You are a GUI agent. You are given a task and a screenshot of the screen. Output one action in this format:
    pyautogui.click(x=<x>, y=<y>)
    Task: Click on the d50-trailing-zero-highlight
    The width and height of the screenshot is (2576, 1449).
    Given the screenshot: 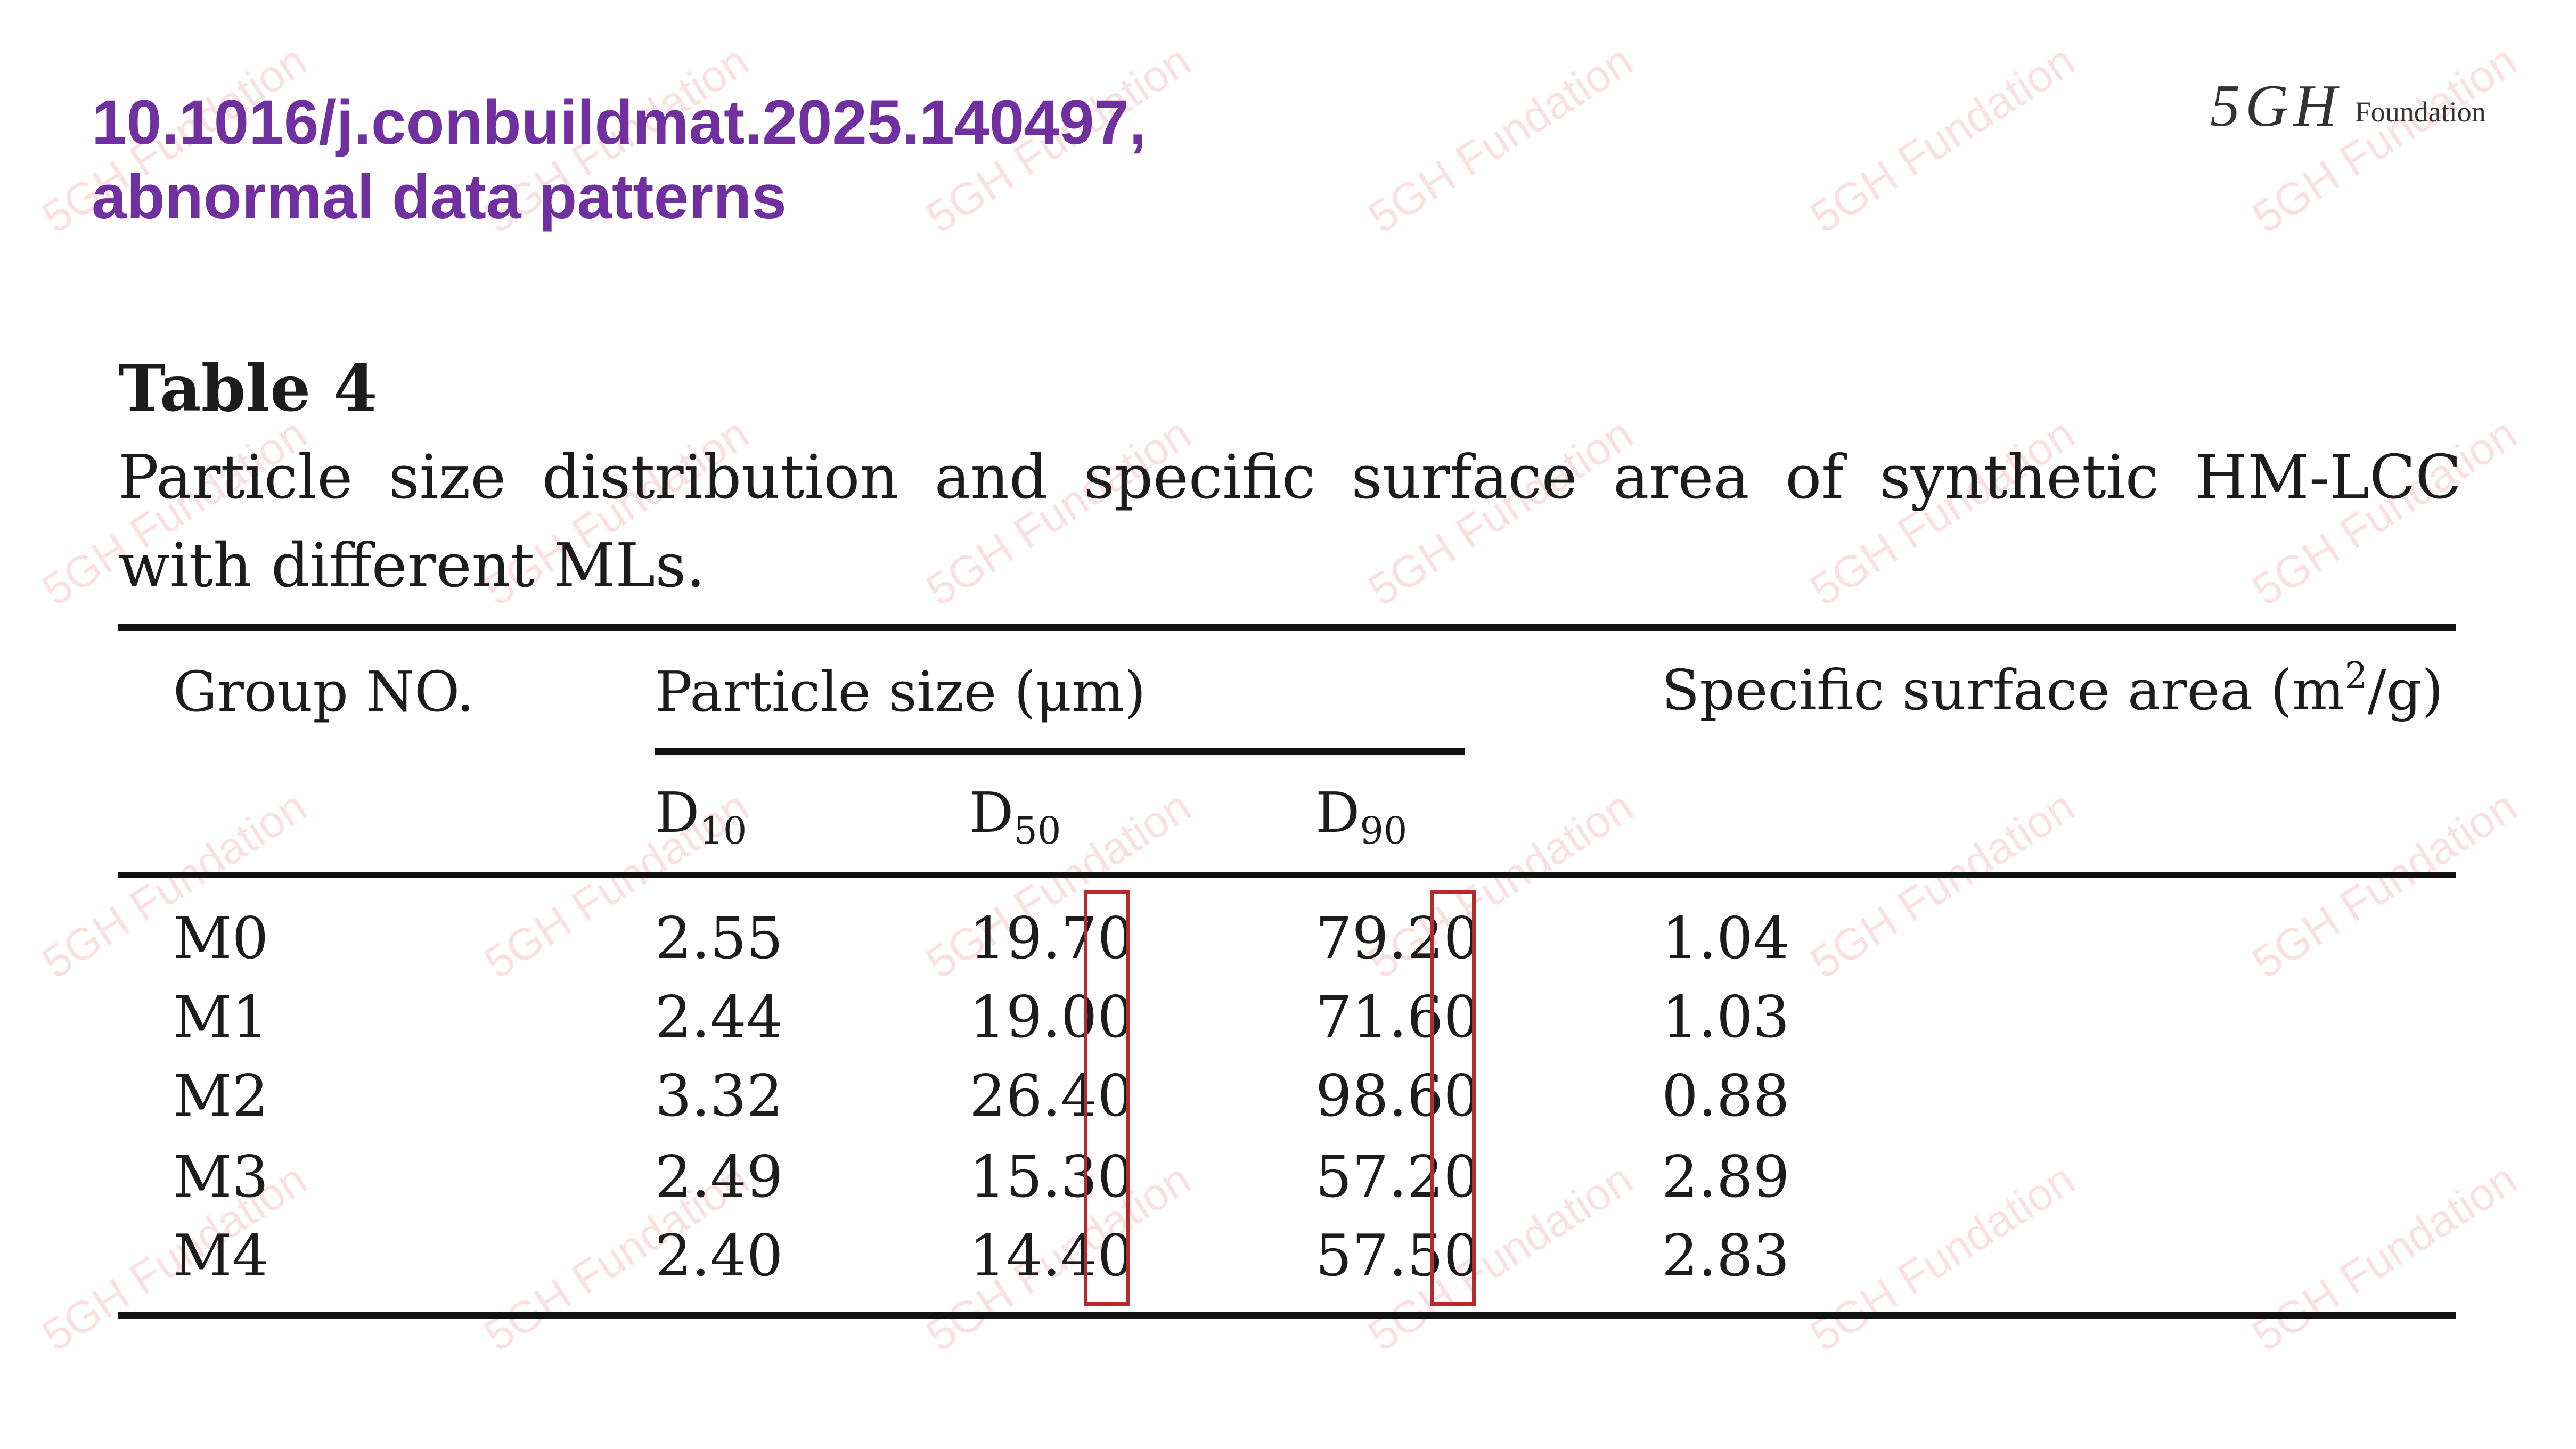 What is the action you would take?
    pyautogui.click(x=1107, y=1098)
    